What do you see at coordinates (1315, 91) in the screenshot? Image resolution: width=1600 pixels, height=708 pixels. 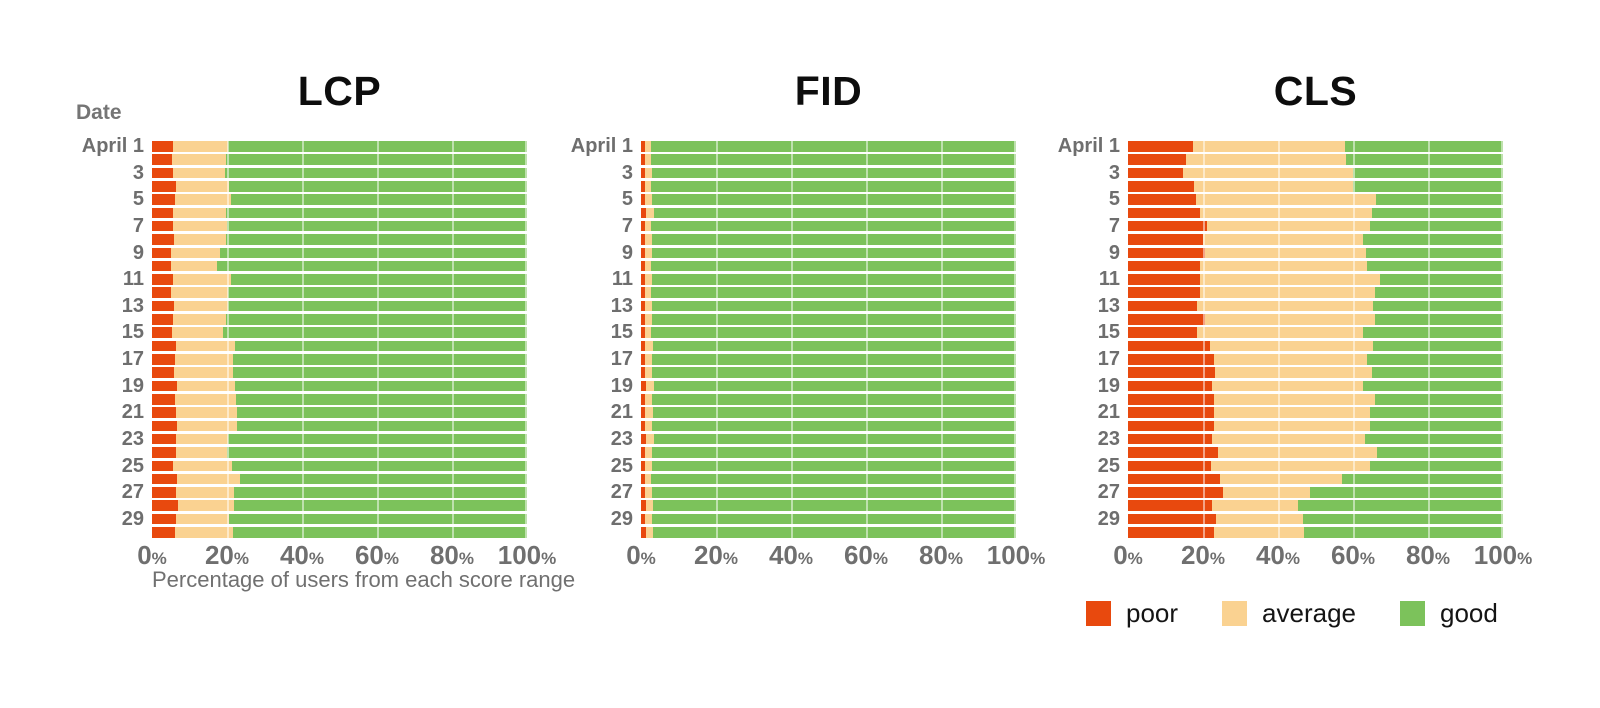 I see `chart-title-cls: CLS` at bounding box center [1315, 91].